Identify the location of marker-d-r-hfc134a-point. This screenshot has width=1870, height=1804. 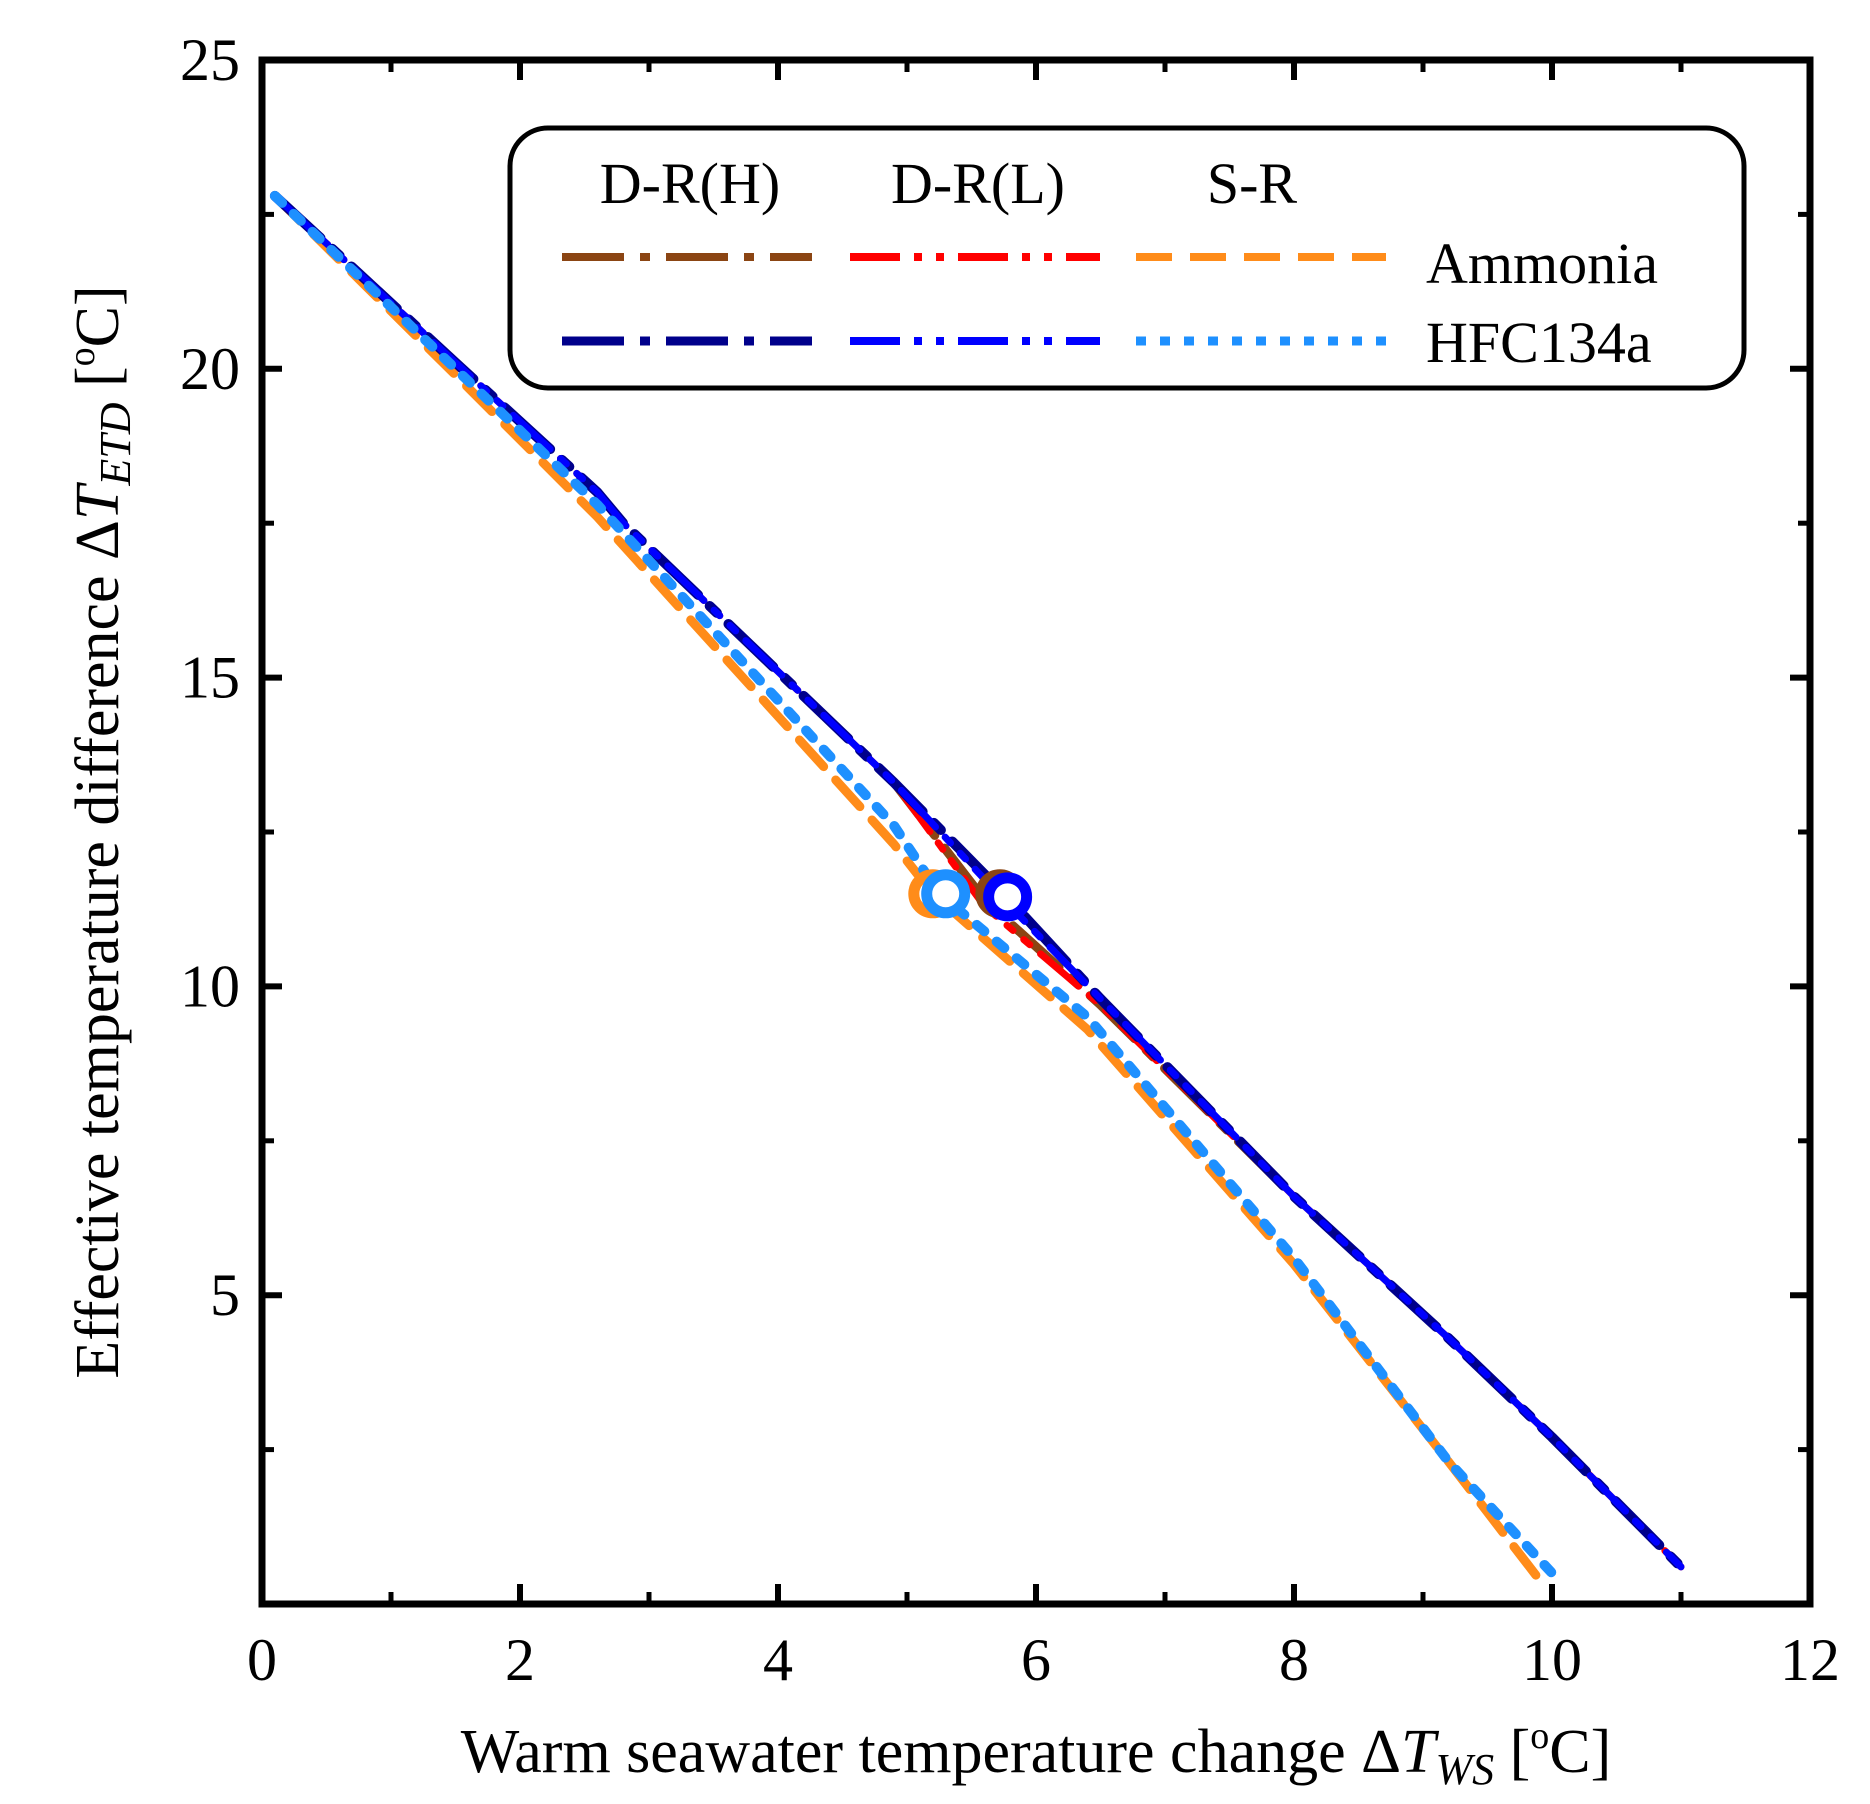
(1008, 897).